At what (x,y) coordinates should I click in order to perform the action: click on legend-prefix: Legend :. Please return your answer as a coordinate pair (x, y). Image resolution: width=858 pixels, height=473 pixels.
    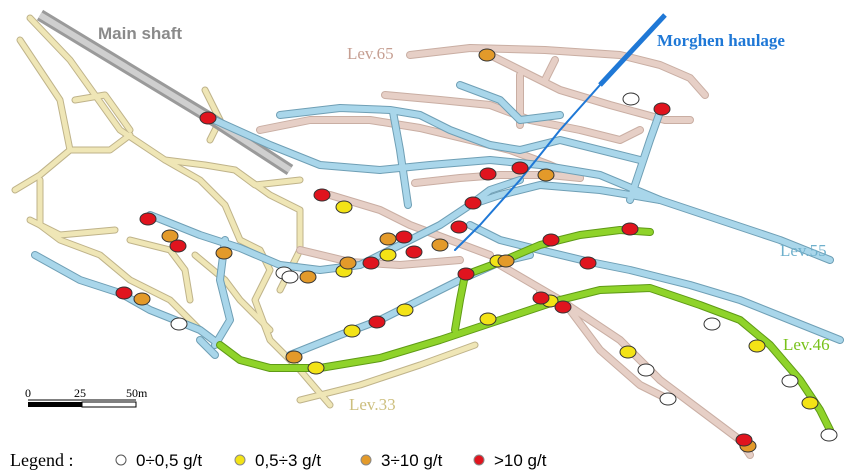
    Looking at the image, I should click on (41, 460).